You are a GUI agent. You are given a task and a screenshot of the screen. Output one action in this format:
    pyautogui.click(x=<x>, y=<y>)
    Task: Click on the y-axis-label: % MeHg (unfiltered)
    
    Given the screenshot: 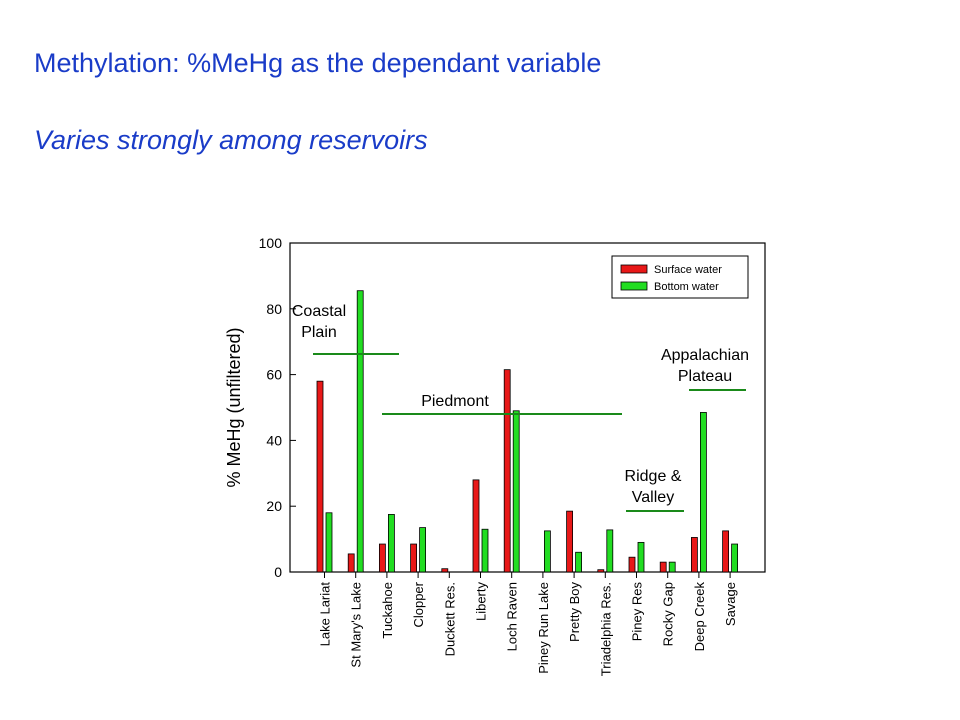 What is the action you would take?
    pyautogui.click(x=234, y=407)
    